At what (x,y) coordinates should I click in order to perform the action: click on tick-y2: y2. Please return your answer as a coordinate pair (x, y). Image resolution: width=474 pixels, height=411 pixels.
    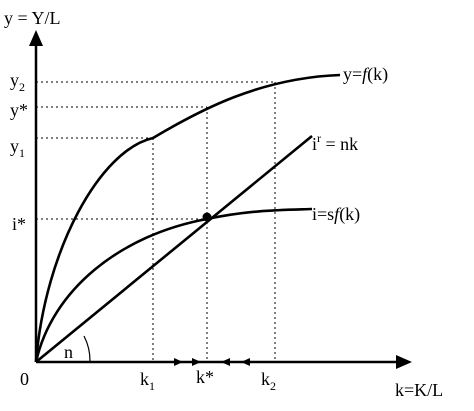
    Looking at the image, I should click on (17, 82).